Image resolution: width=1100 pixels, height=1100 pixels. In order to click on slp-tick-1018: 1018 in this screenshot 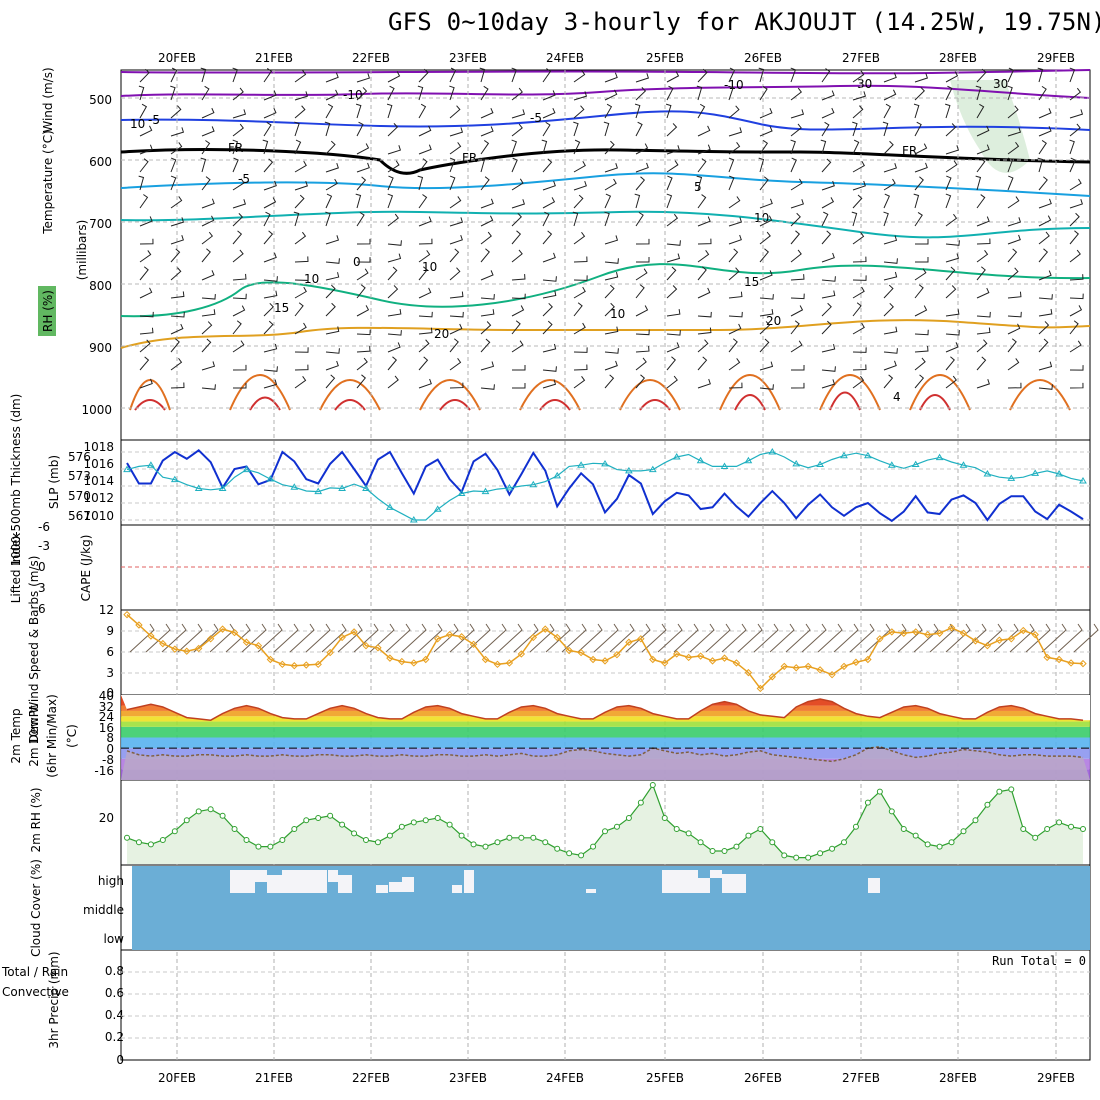, I will do `click(98, 447)`.